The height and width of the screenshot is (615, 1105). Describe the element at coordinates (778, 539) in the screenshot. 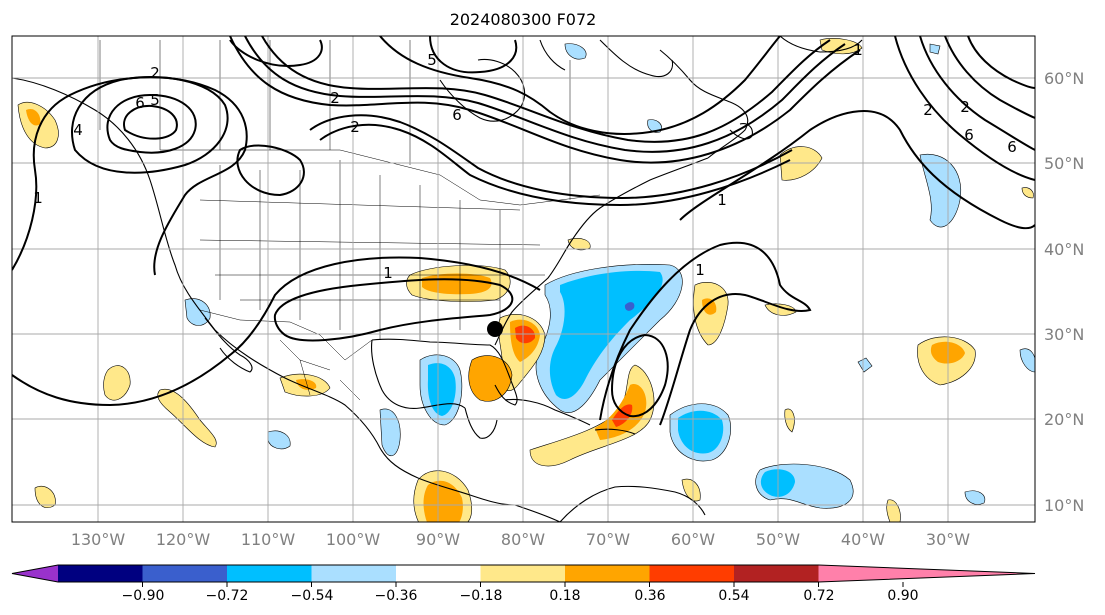

I see `lon-label: 50°W` at that location.